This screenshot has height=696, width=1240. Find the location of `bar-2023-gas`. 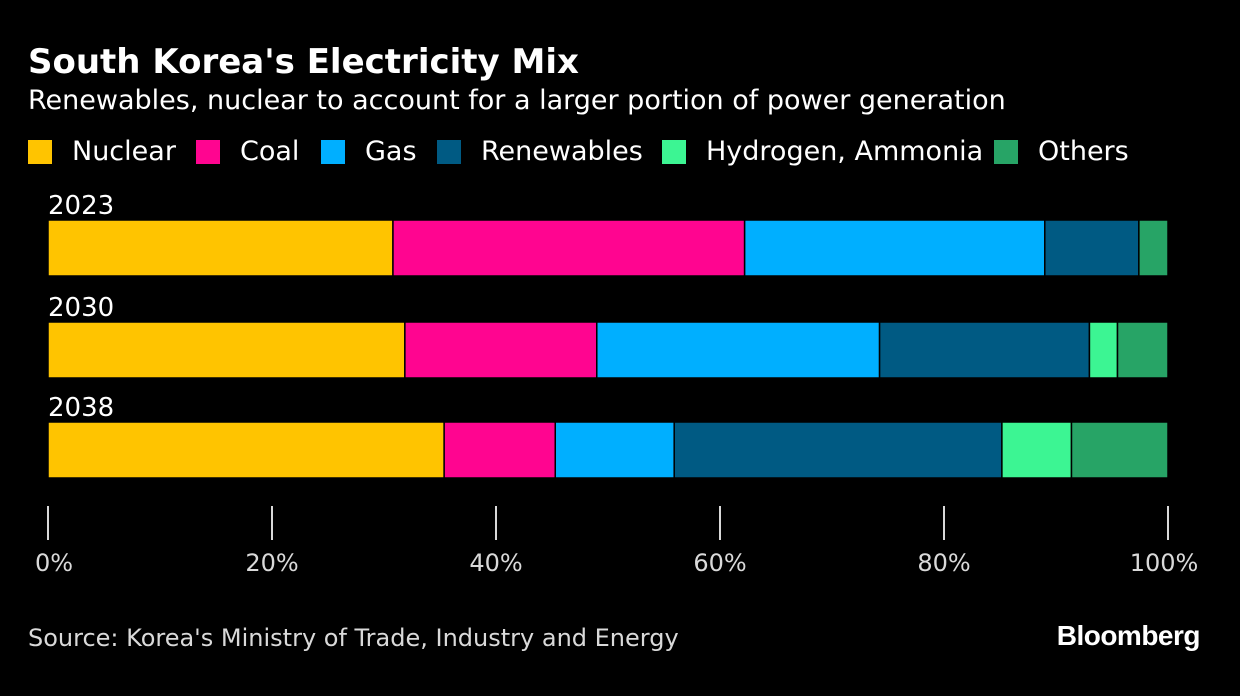

bar-2023-gas is located at coordinates (894, 248).